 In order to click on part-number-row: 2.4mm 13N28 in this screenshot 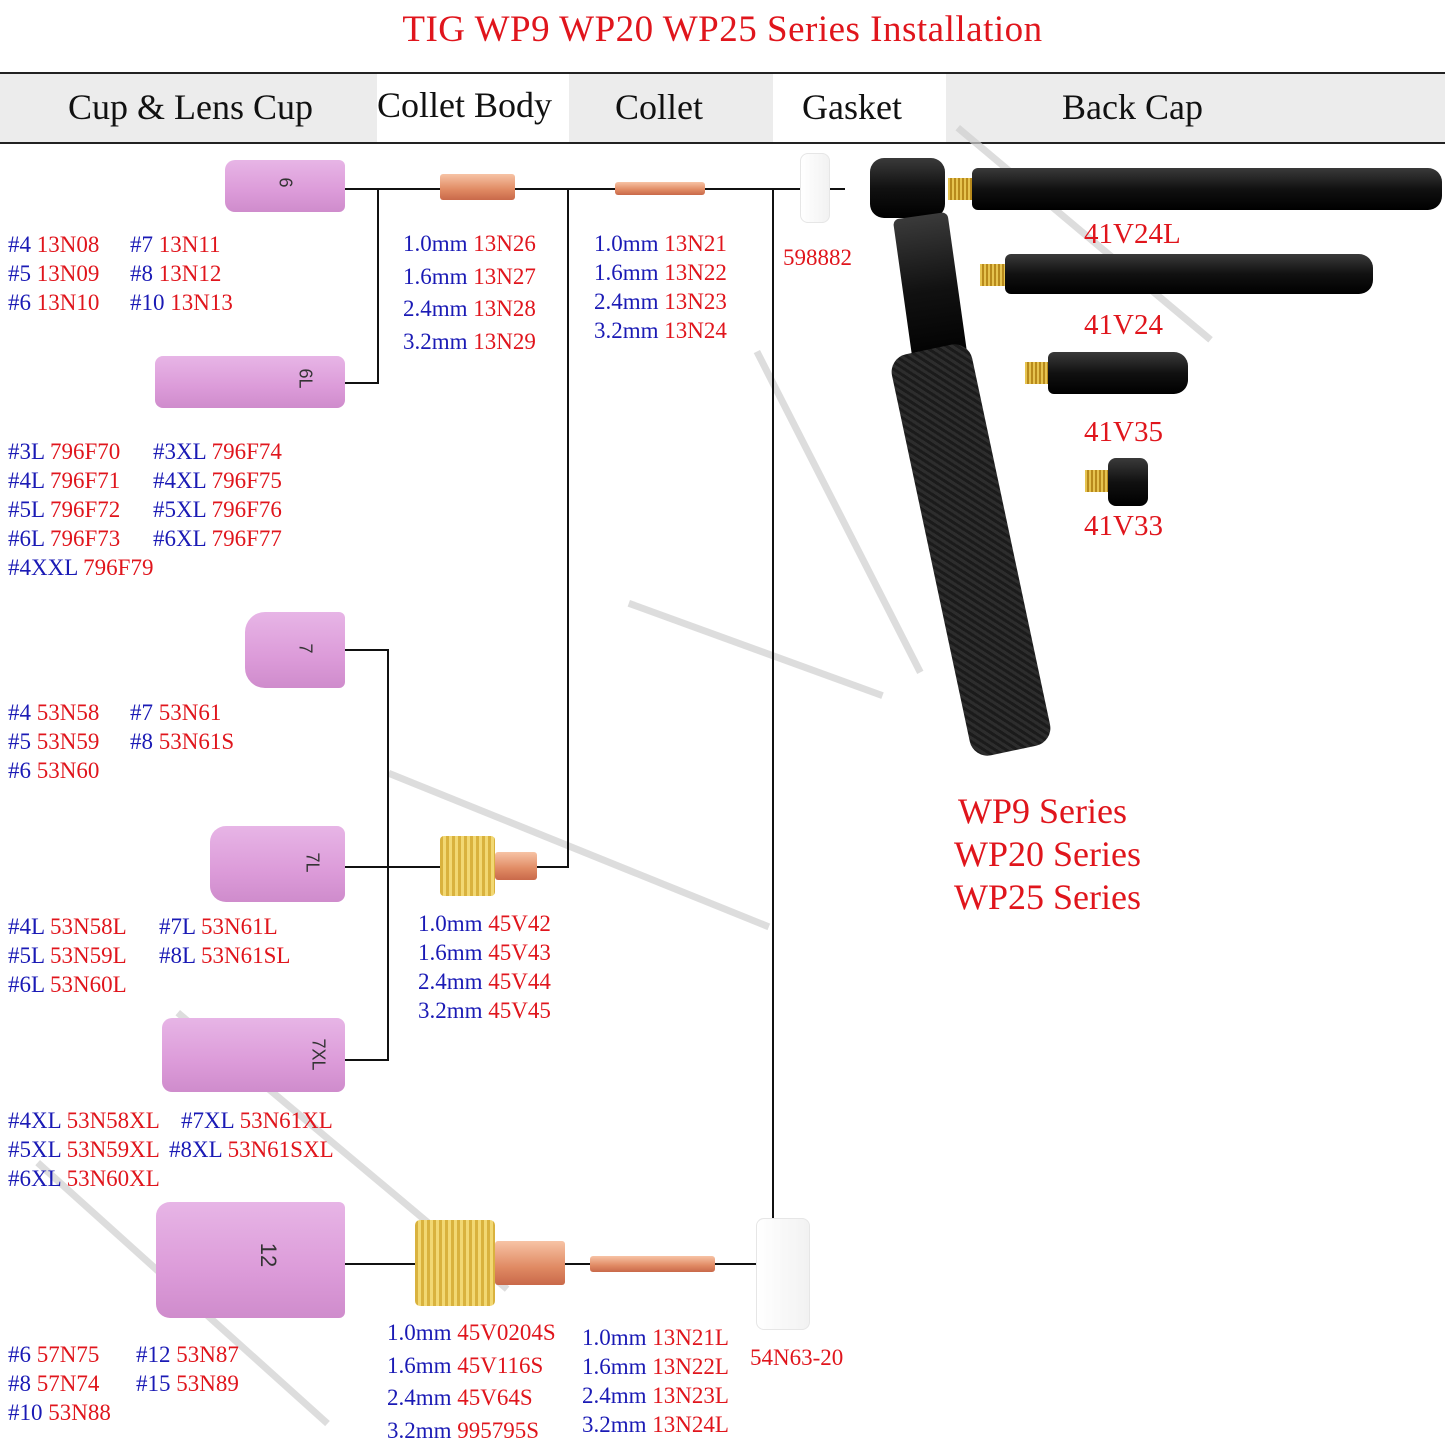, I will do `click(469, 308)`.